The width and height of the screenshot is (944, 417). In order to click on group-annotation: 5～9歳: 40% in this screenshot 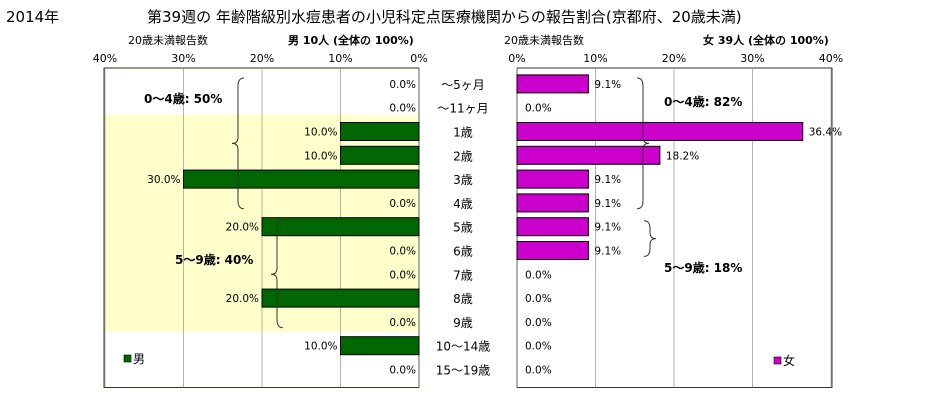, I will do `click(214, 259)`.